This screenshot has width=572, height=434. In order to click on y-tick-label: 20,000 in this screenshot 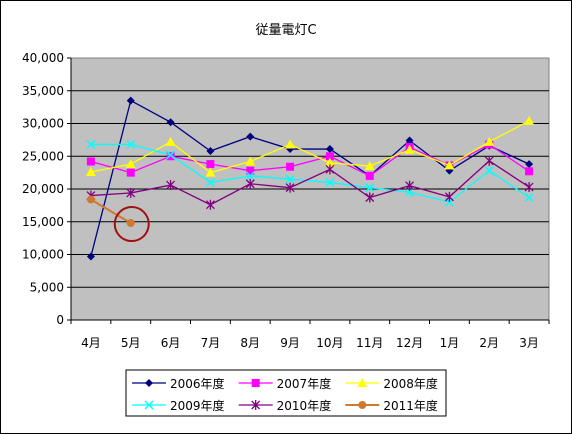, I will do `click(43, 189)`.